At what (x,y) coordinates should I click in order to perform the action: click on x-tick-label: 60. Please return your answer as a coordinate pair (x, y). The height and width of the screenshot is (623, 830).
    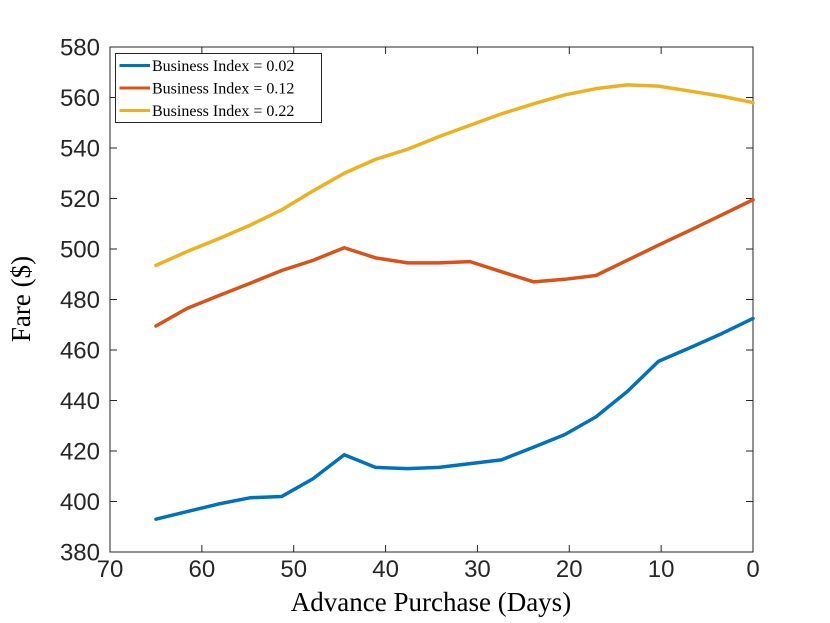
    Looking at the image, I should click on (202, 569).